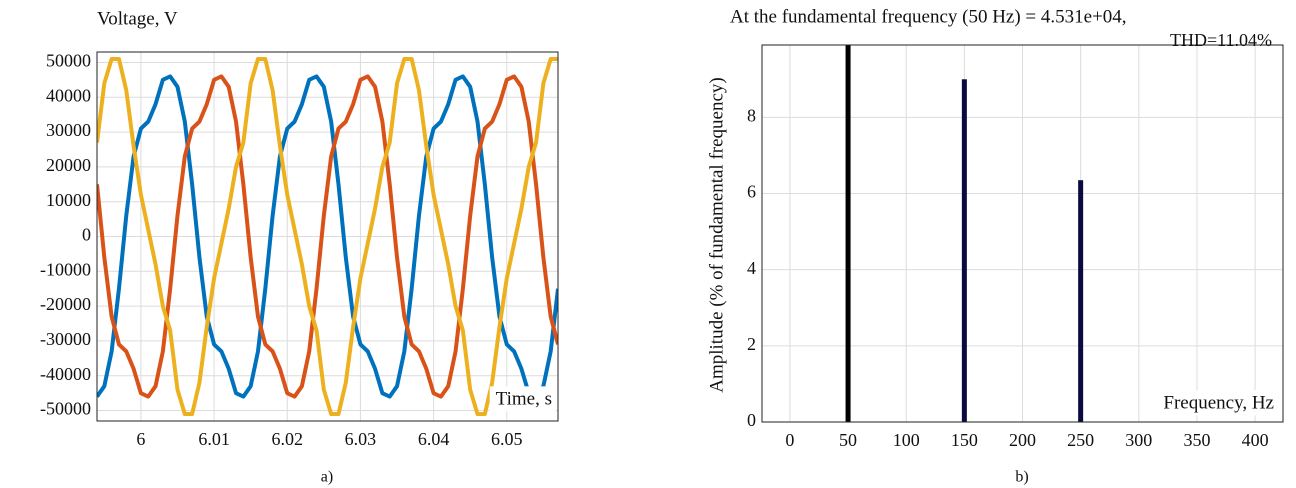 The image size is (1296, 488). What do you see at coordinates (140, 439) in the screenshot?
I see `x-tick-label: 6` at bounding box center [140, 439].